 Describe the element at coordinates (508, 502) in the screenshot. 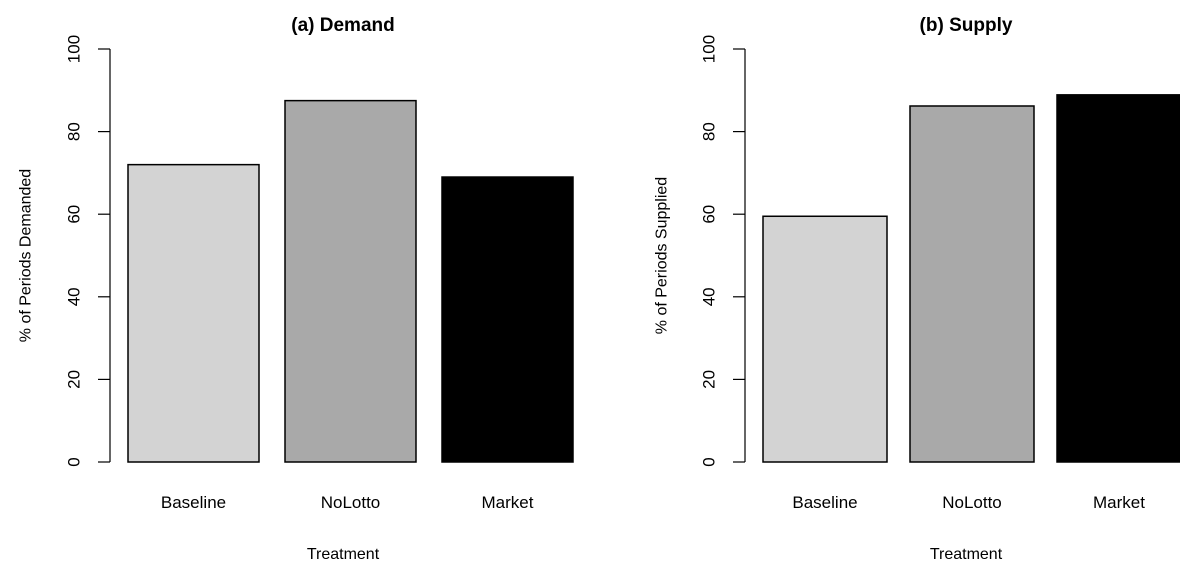

I see `panel-1-category-label: Market` at that location.